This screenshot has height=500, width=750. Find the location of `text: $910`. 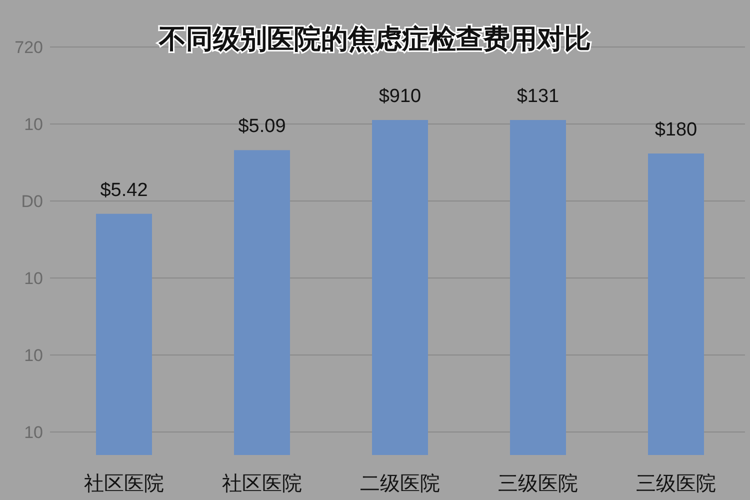

text: $910 is located at coordinates (400, 96).